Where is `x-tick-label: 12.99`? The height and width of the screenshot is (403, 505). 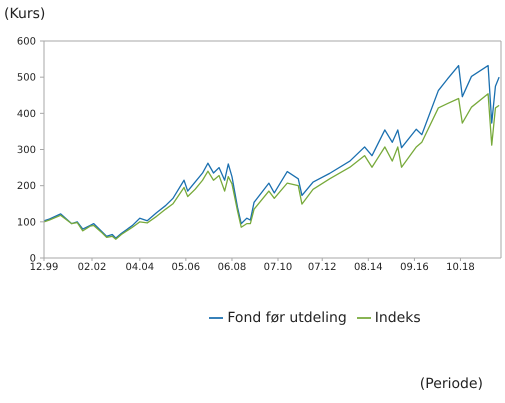 x-tick-label: 12.99 is located at coordinates (44, 268).